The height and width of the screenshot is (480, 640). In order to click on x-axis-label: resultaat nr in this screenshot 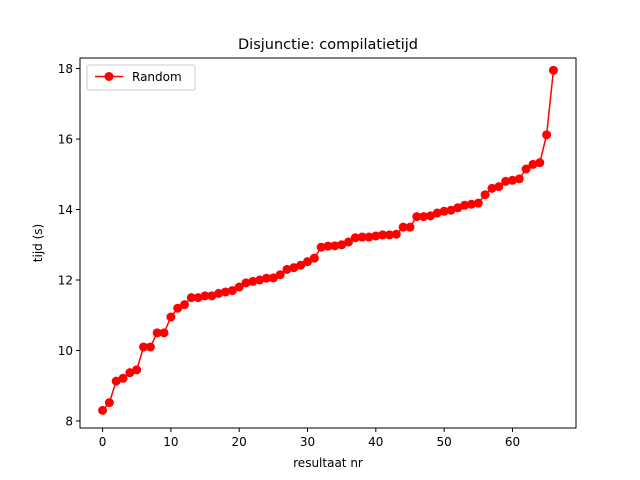, I will do `click(328, 463)`.